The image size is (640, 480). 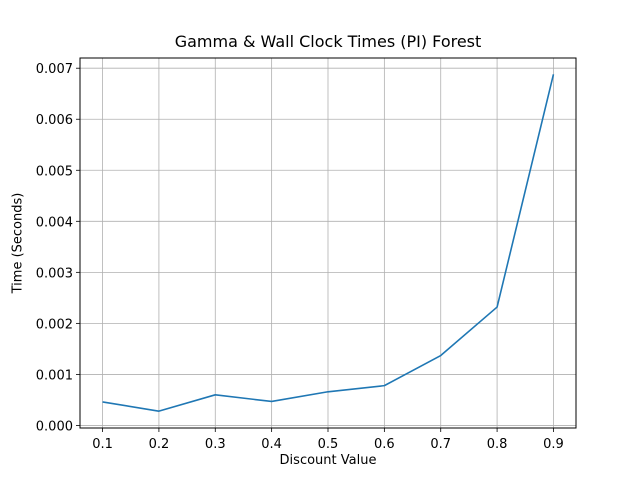 What do you see at coordinates (54, 222) in the screenshot?
I see `y-tick-label: 0.004` at bounding box center [54, 222].